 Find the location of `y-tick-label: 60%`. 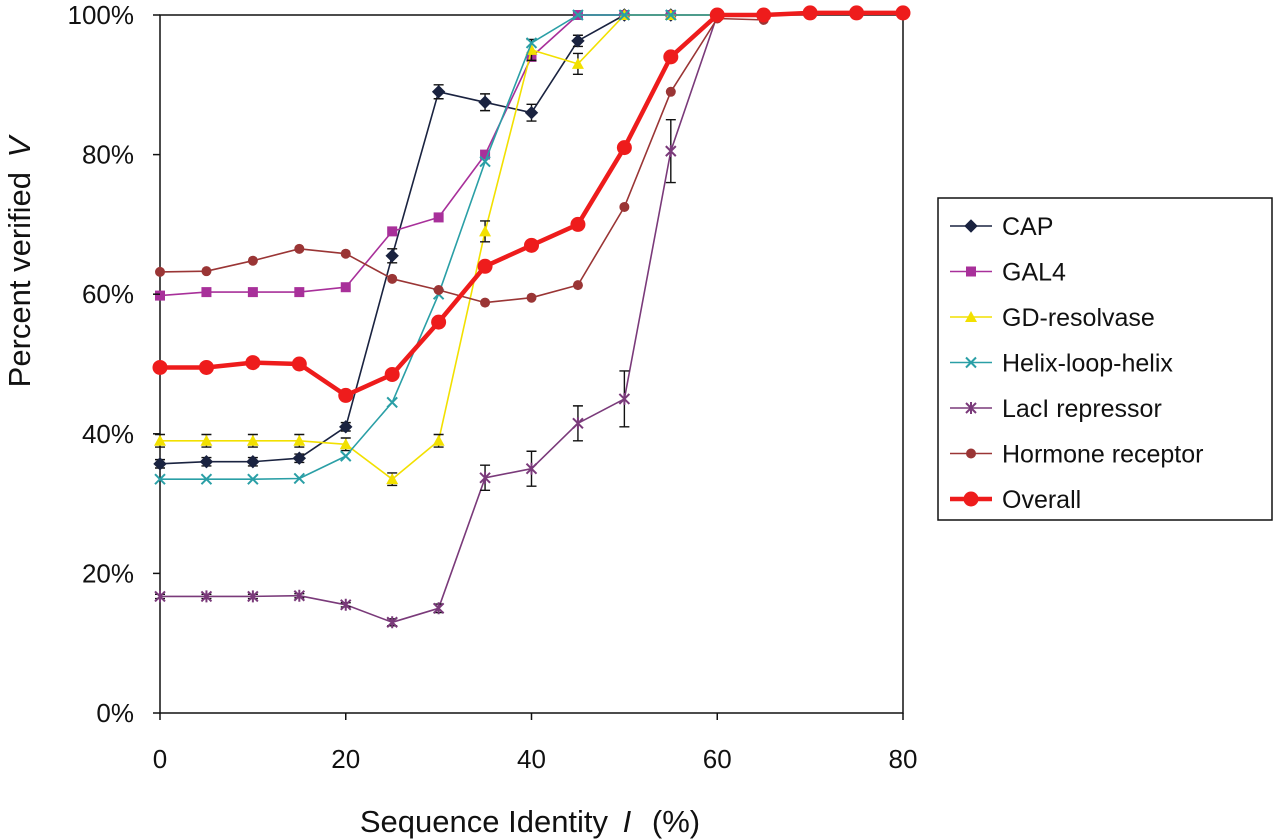

y-tick-label: 60% is located at coordinates (108, 294).